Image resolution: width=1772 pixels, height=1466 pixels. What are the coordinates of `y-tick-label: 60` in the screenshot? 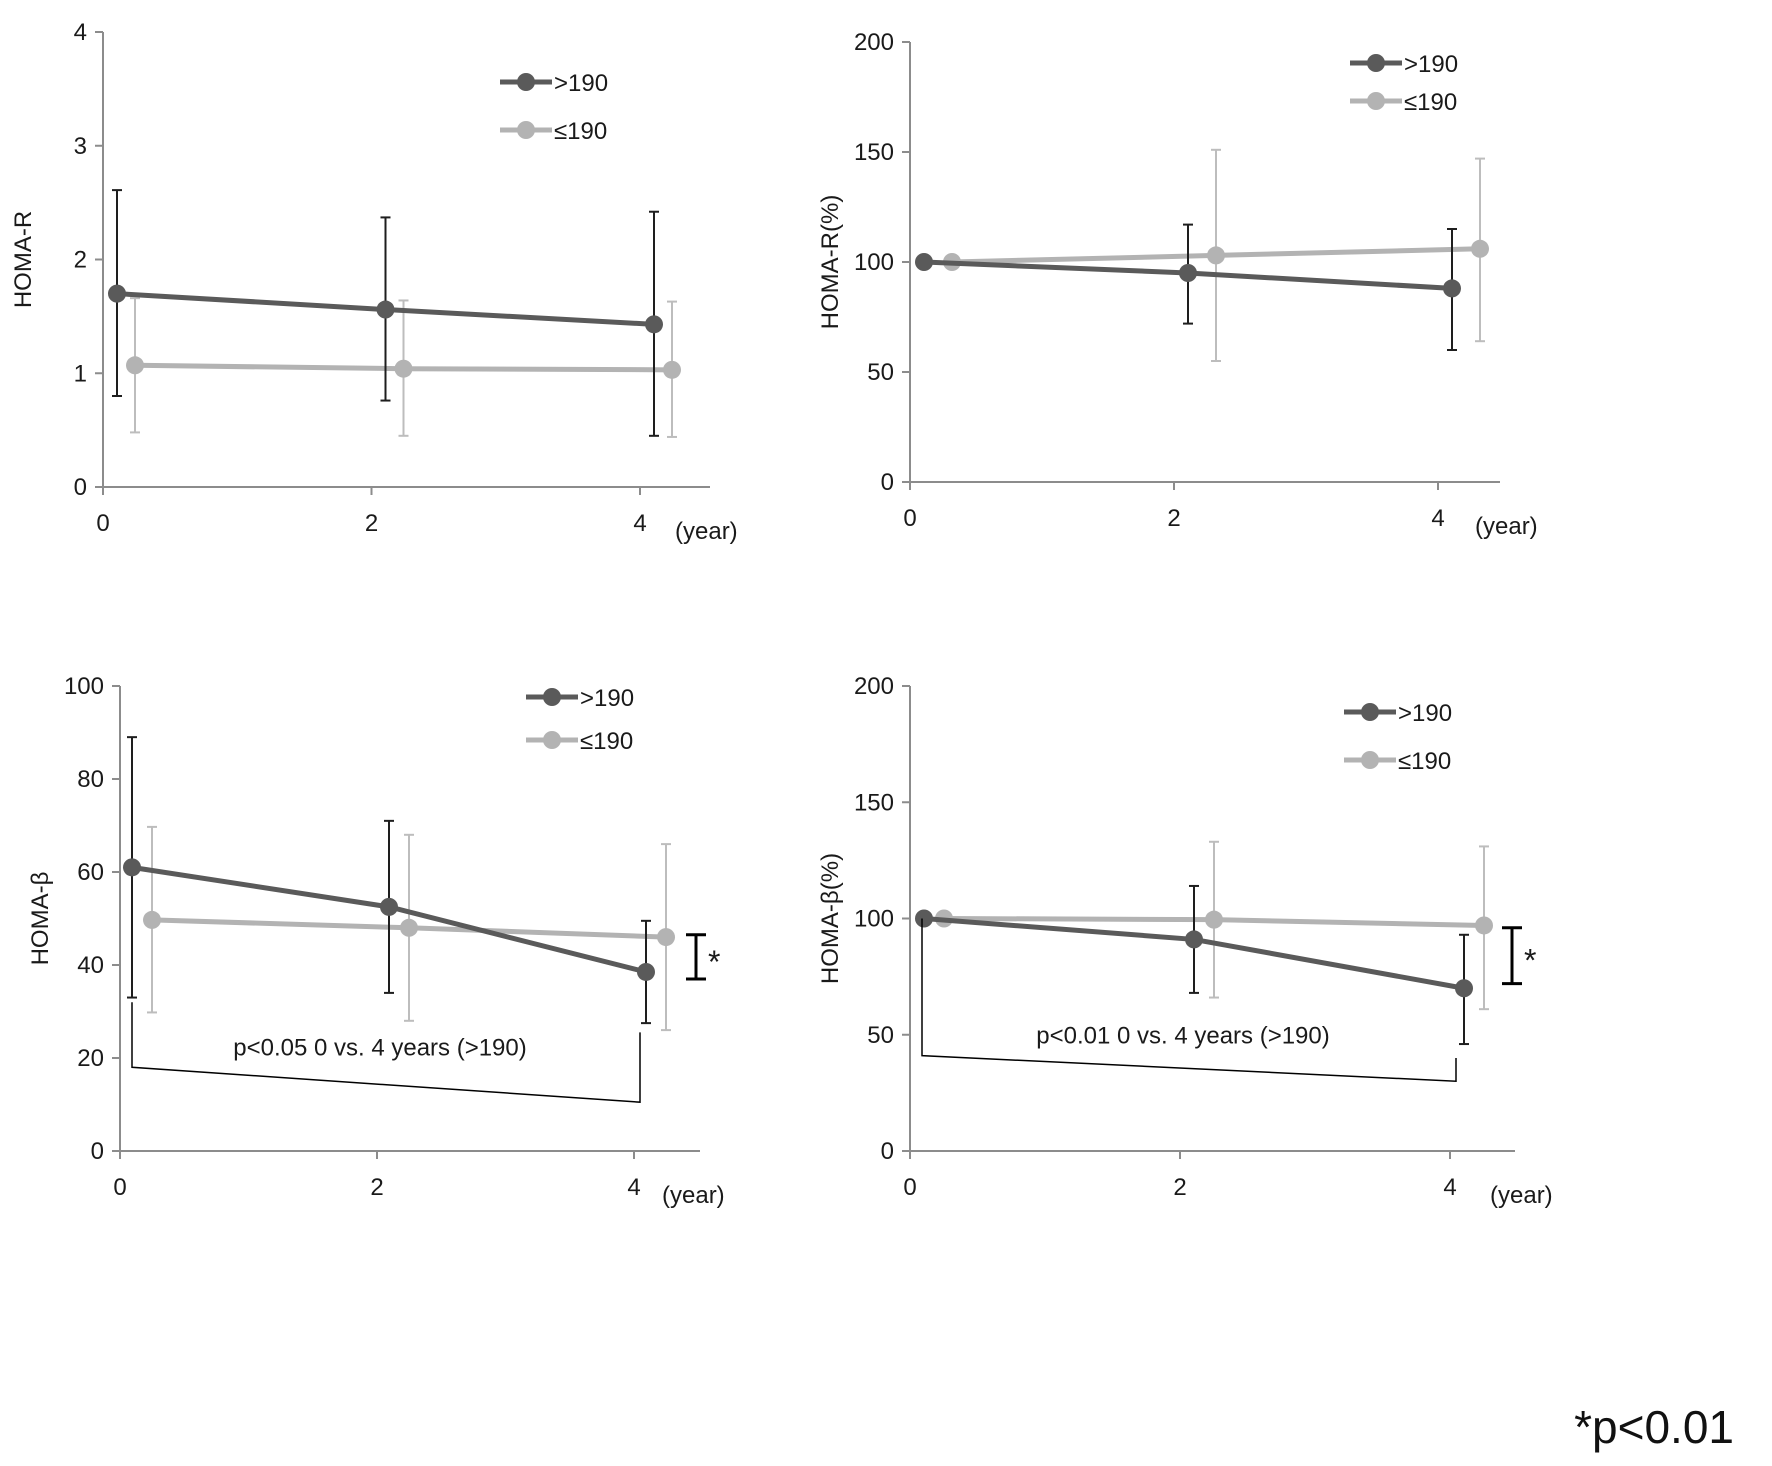 It's located at (90, 872).